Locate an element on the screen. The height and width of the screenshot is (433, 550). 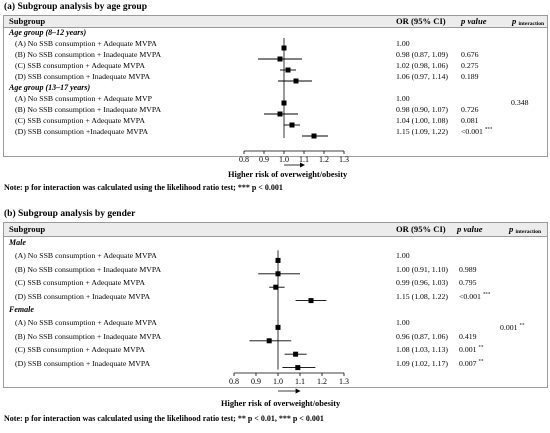
p-value: 0.001 ** is located at coordinates (471, 349).